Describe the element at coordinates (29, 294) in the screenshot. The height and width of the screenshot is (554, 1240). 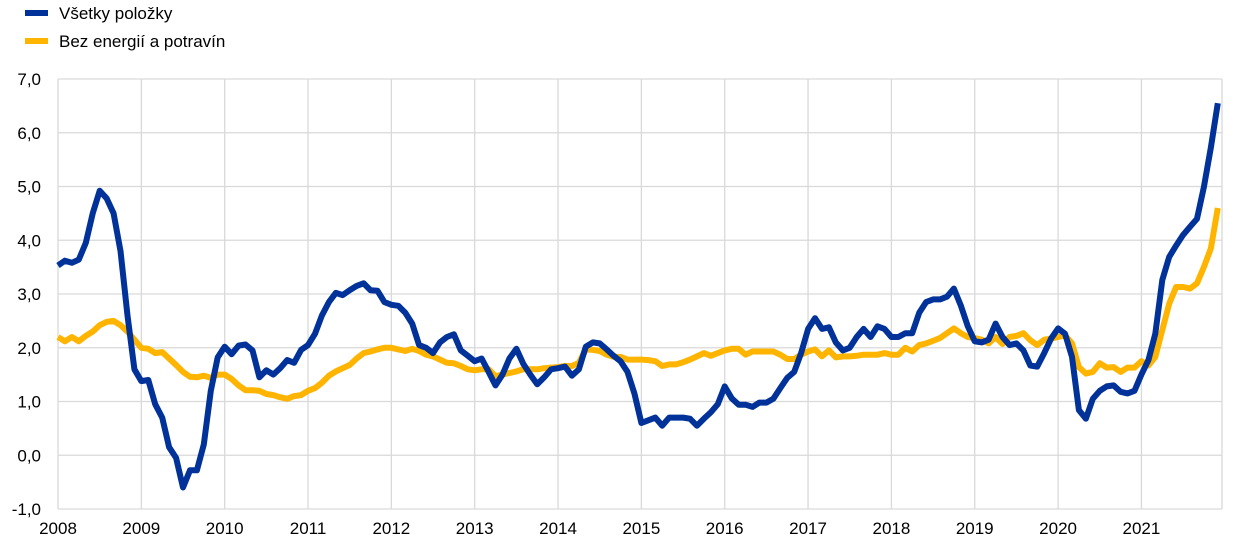
I see `y-tick-label: 3,0` at that location.